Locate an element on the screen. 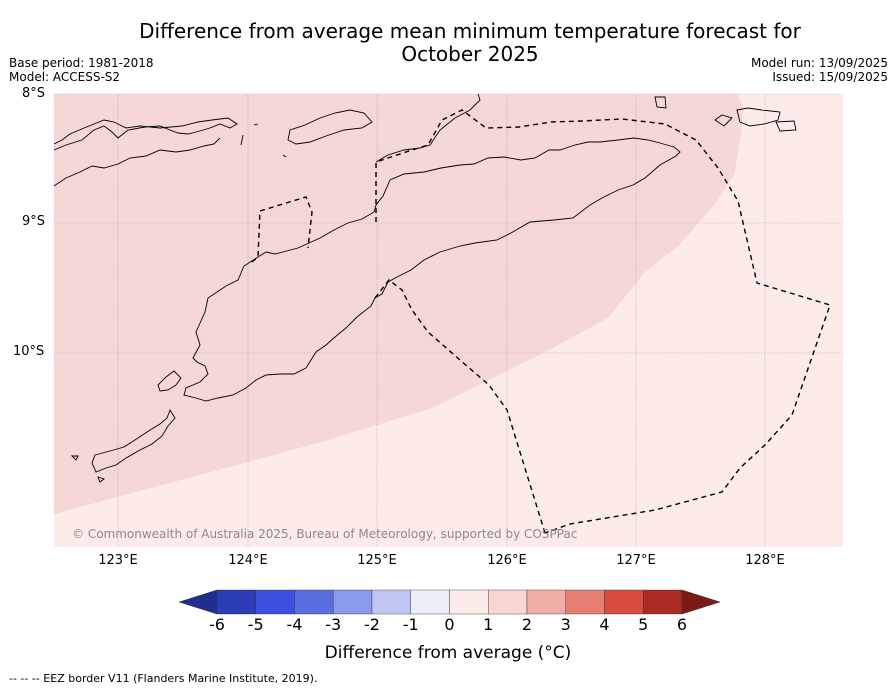 The height and width of the screenshot is (690, 896). small-islands-north is located at coordinates (725, 114).